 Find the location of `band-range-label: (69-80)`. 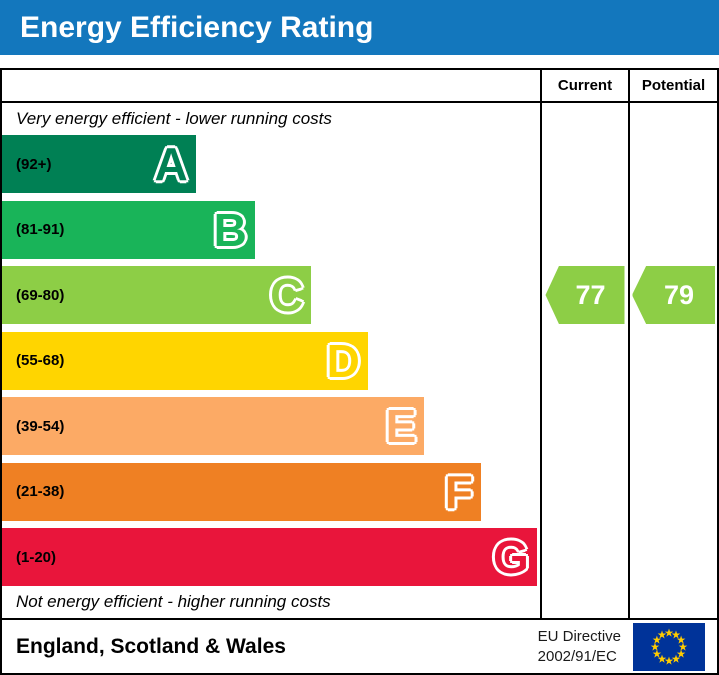

band-range-label: (69-80) is located at coordinates (40, 295).